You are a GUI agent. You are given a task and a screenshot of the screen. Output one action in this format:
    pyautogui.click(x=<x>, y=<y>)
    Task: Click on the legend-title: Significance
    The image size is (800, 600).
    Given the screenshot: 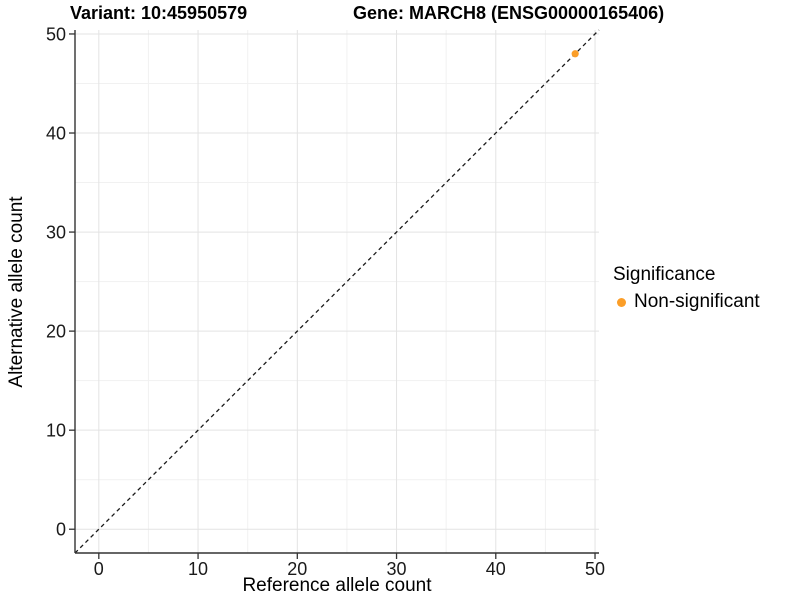 What is the action you would take?
    pyautogui.click(x=664, y=274)
    